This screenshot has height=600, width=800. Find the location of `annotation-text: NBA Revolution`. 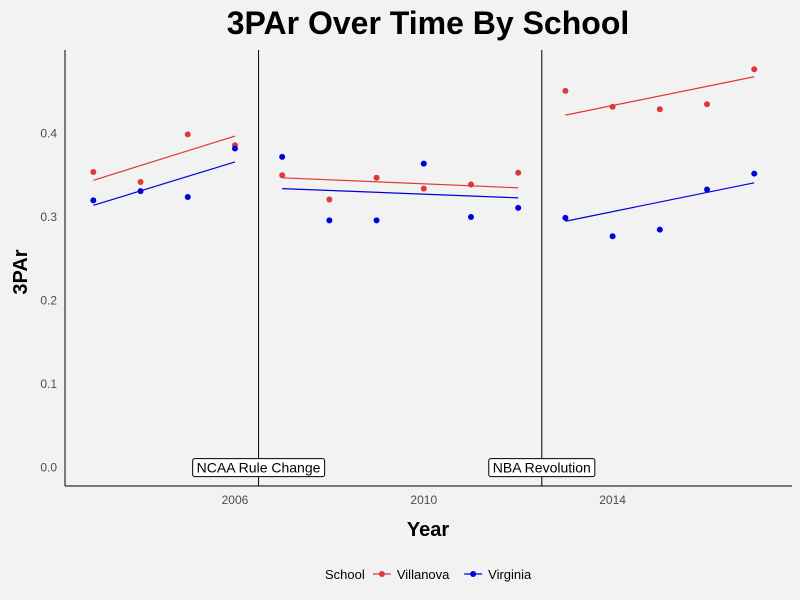

annotation-text: NBA Revolution is located at coordinates (542, 468).